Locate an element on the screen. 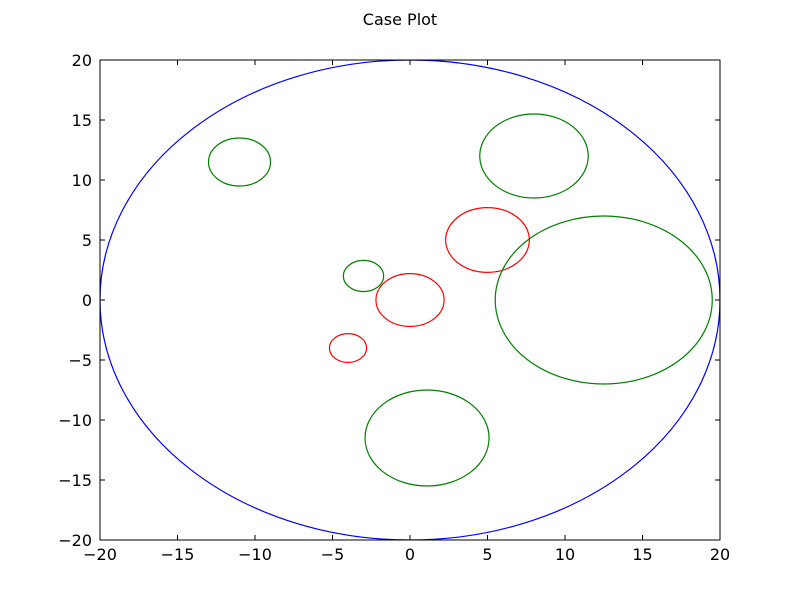  x-tick-label: 5 is located at coordinates (487, 554).